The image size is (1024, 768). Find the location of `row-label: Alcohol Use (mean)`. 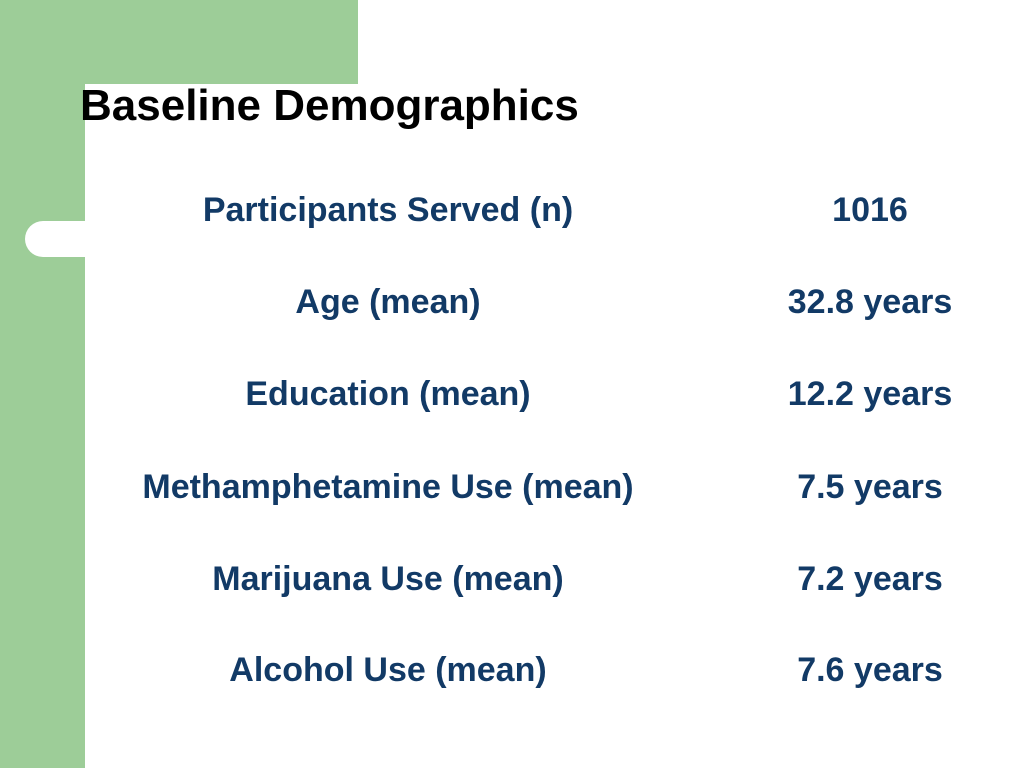

row-label: Alcohol Use (mean) is located at coordinates (388, 670).